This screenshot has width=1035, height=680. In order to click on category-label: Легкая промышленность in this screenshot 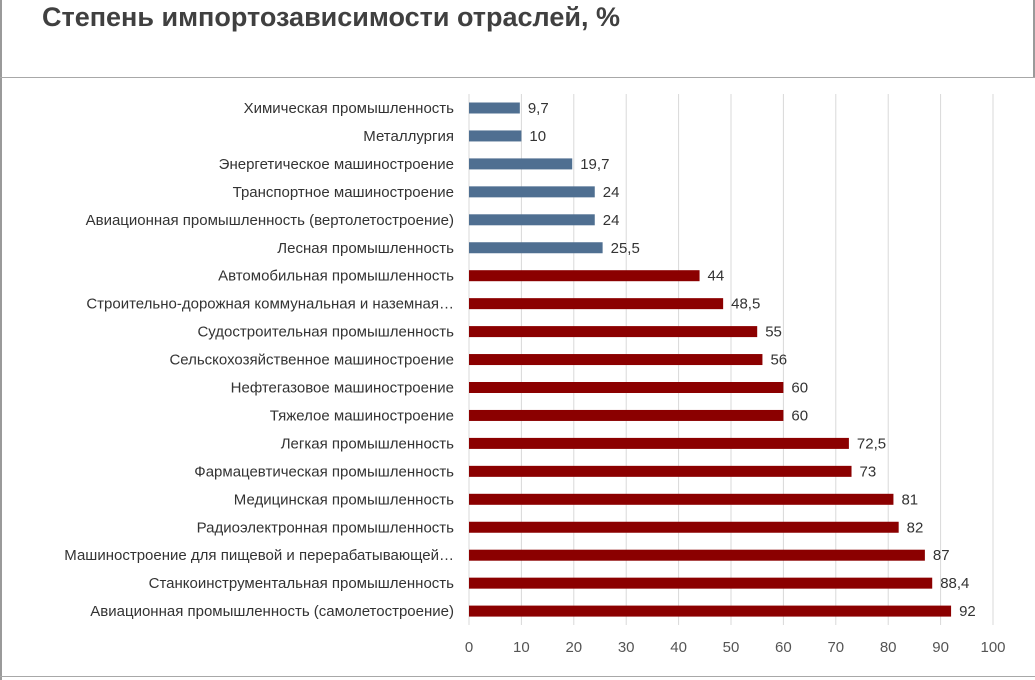, I will do `click(367, 443)`.